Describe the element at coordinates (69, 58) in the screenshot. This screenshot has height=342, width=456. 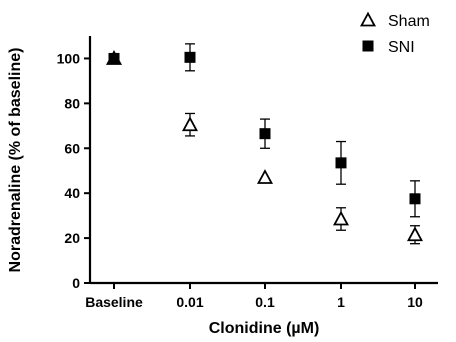
I see `y-tick-label-100: 100` at that location.